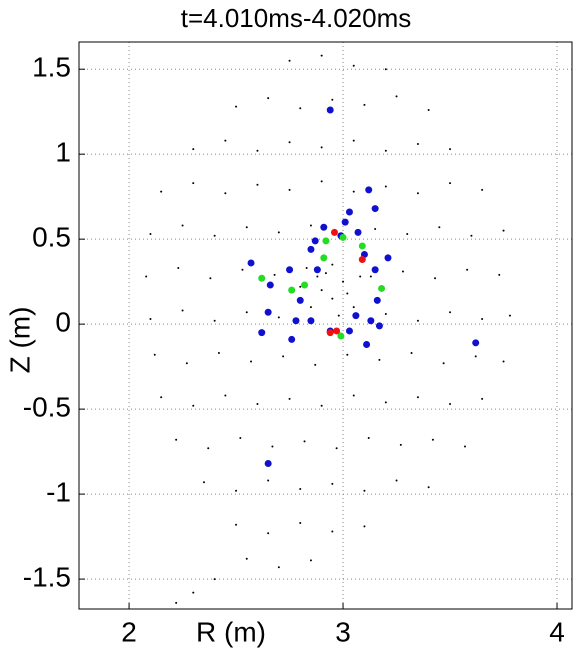  I want to click on x-axis-label: R (m), so click(231, 631).